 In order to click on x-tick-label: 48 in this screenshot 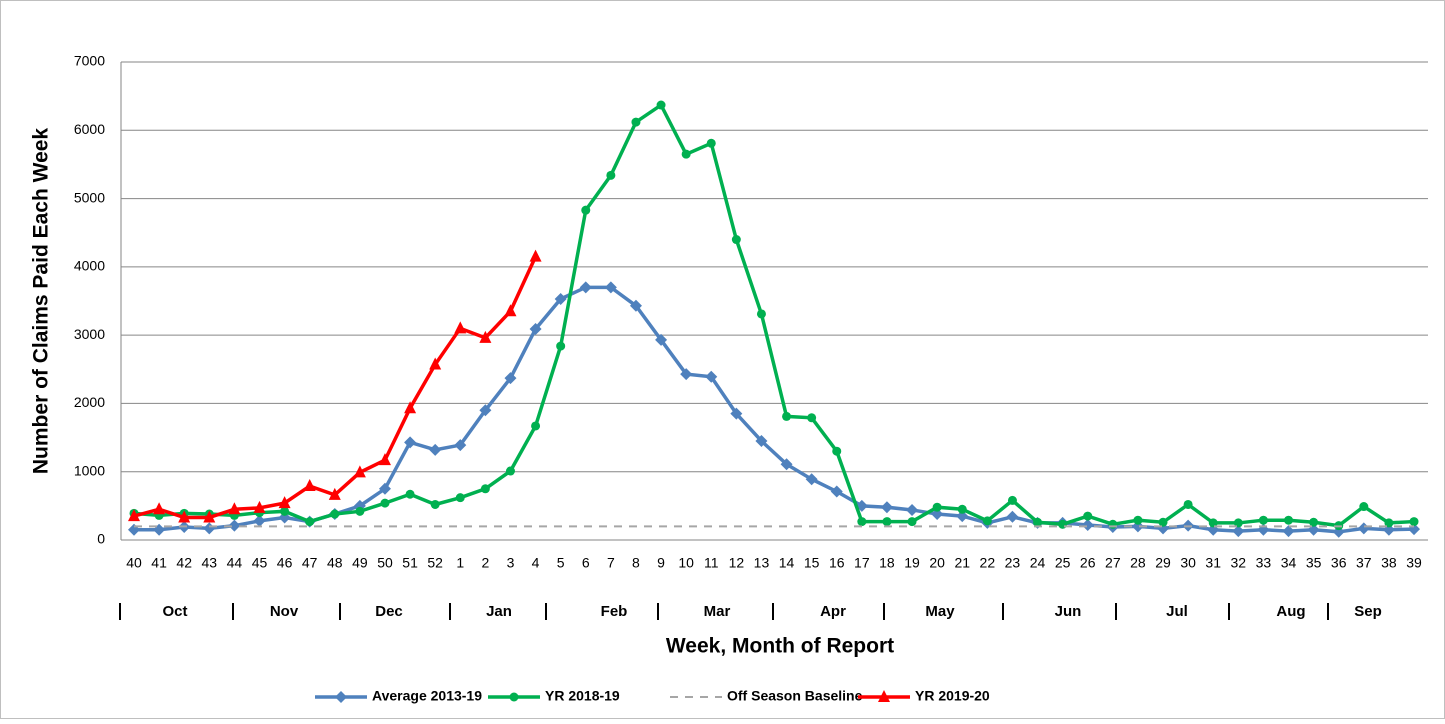, I will do `click(335, 563)`.